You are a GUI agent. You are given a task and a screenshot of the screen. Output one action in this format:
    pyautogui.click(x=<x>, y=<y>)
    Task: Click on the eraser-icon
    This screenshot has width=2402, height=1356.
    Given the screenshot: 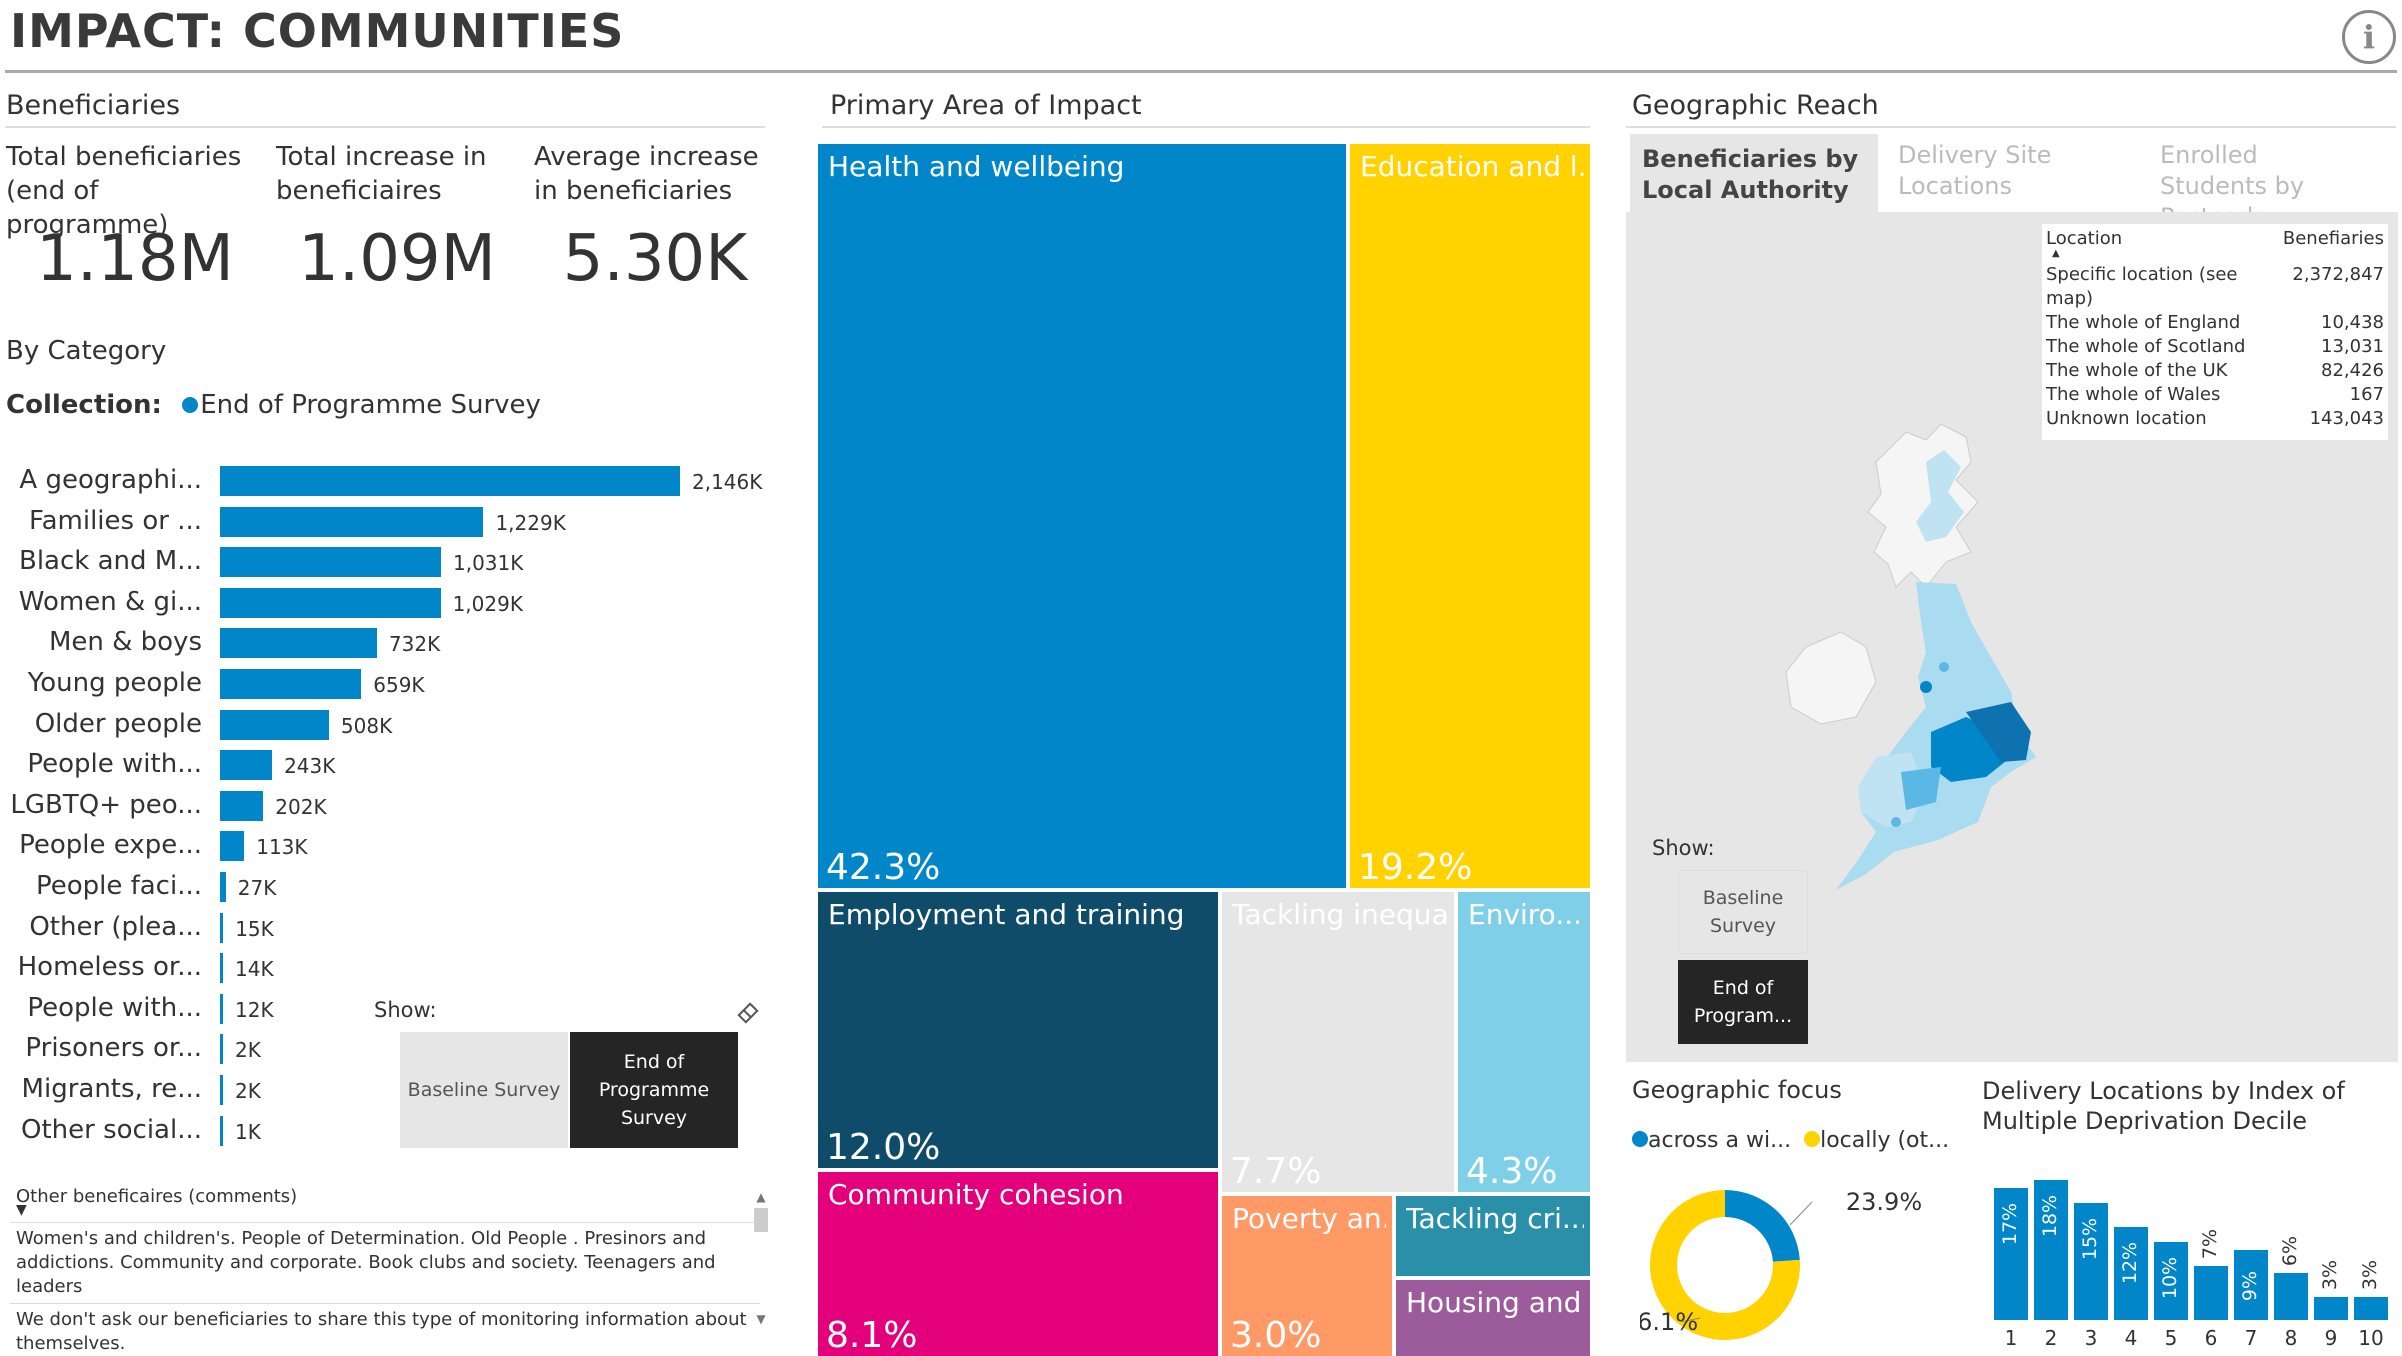 What is the action you would take?
    pyautogui.click(x=748, y=1013)
    